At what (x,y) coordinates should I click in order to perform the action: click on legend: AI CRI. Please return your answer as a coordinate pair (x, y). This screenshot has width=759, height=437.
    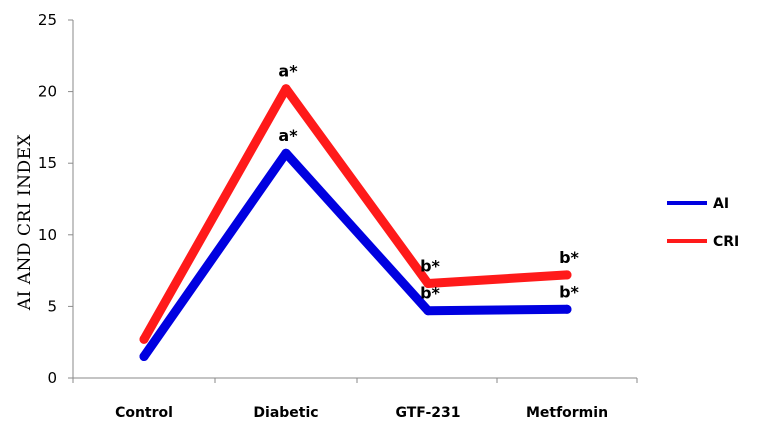
    Looking at the image, I should click on (703, 223).